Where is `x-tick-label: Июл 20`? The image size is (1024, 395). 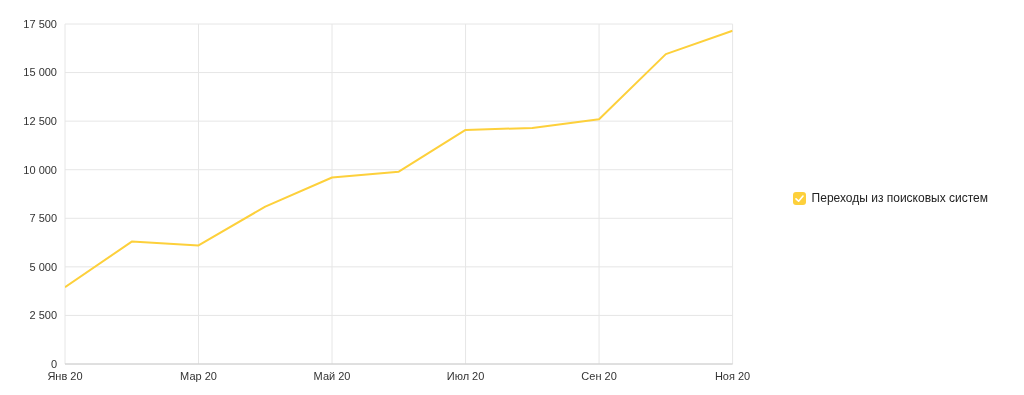
x-tick-label: Июл 20 is located at coordinates (465, 375).